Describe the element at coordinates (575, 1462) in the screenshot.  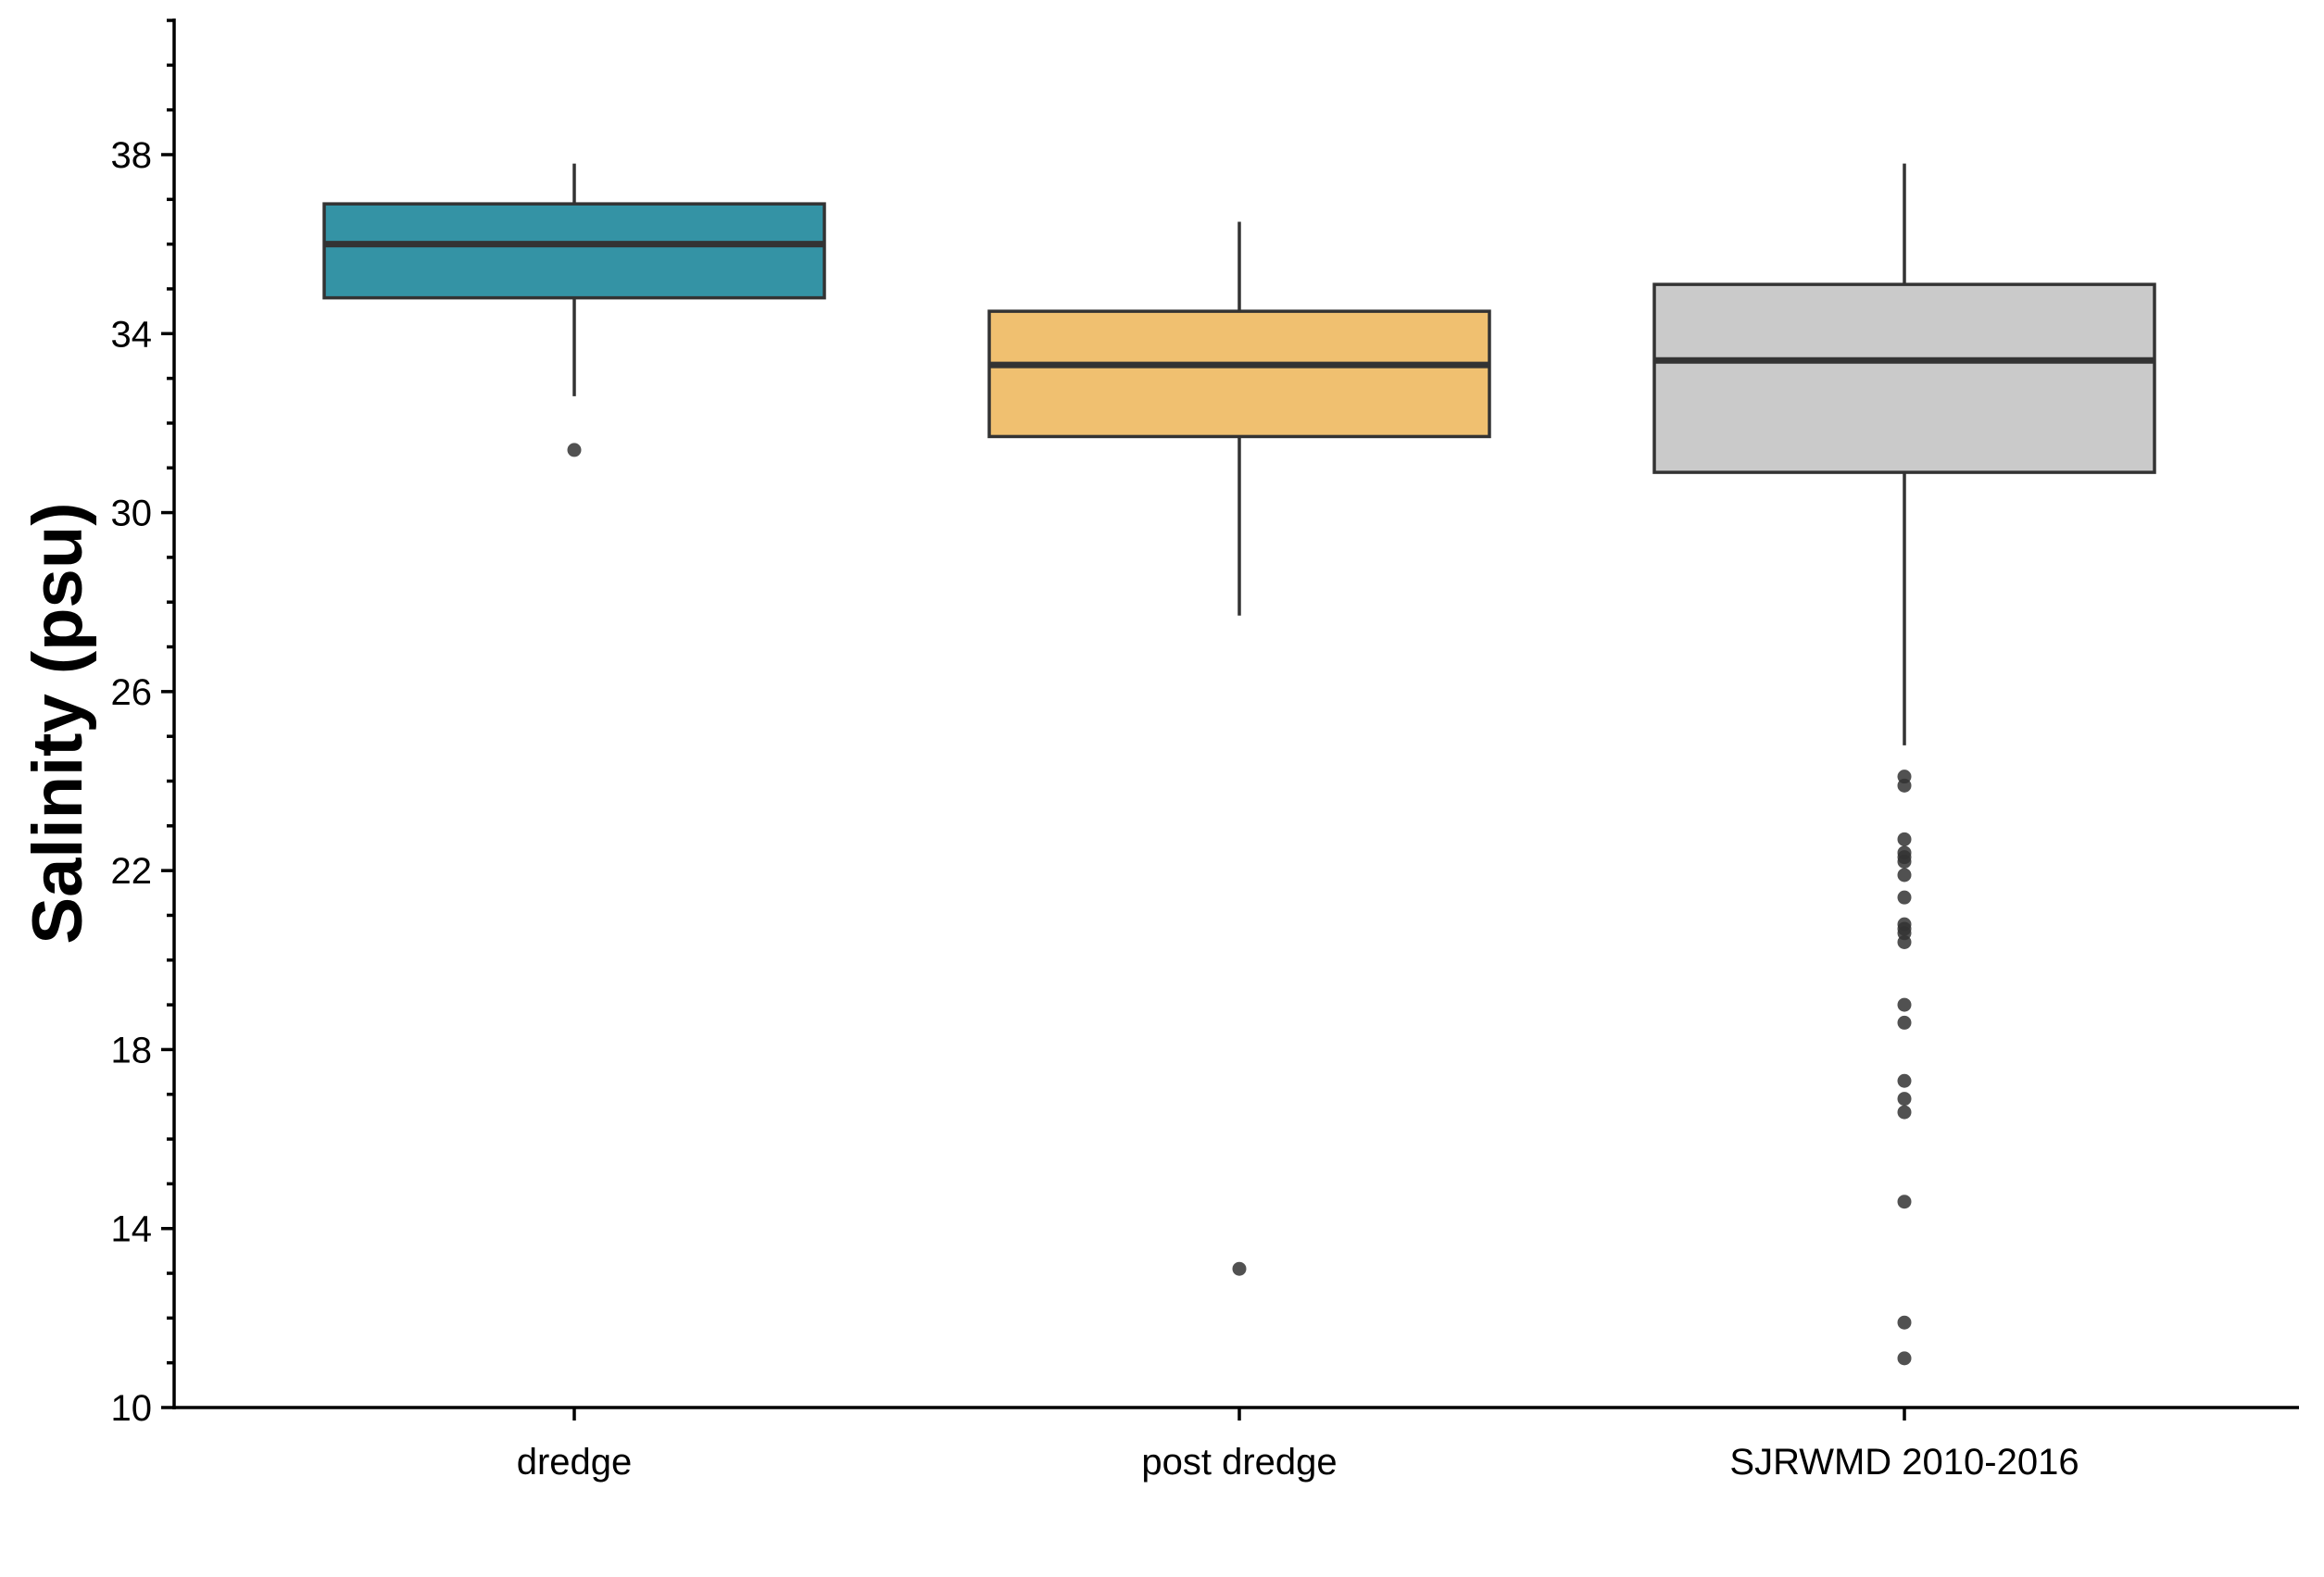
I see `x-tick-label: dredge` at that location.